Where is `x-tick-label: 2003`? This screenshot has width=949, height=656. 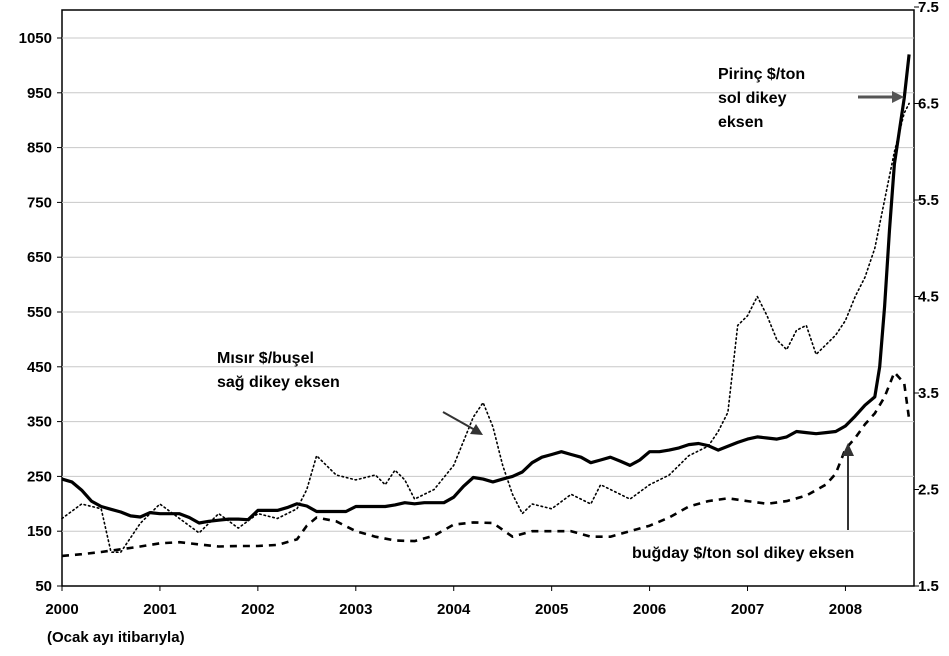
x-tick-label: 2003 is located at coordinates (355, 609).